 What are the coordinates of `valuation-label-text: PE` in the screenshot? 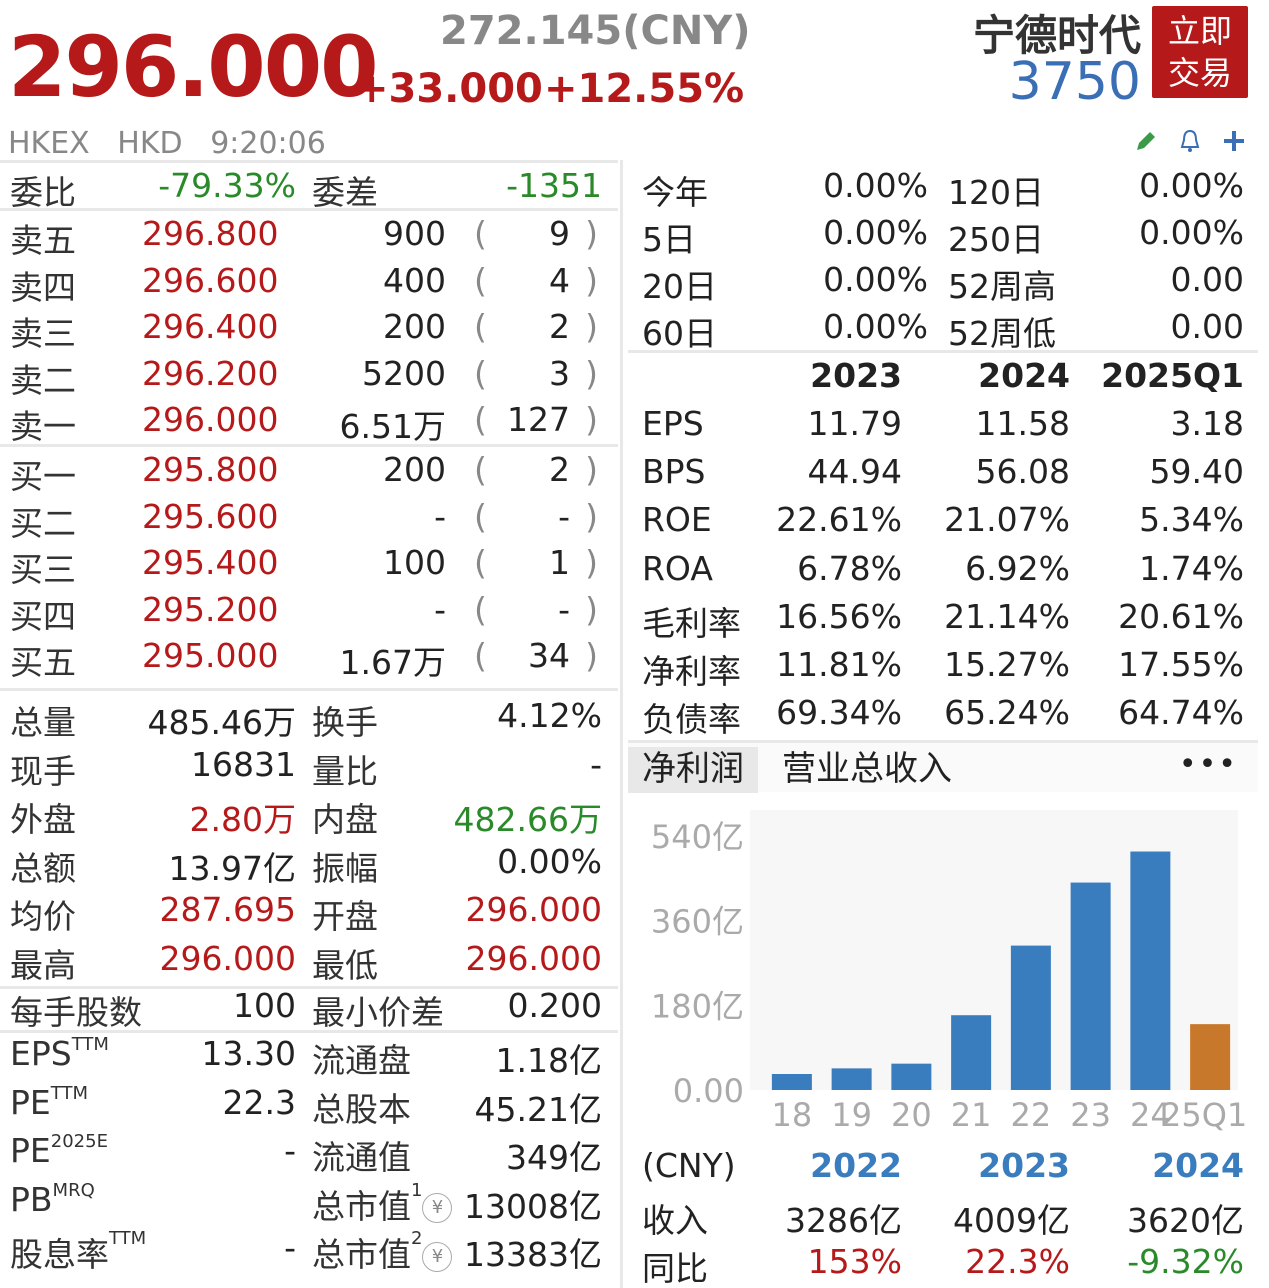 It's located at (30, 1150).